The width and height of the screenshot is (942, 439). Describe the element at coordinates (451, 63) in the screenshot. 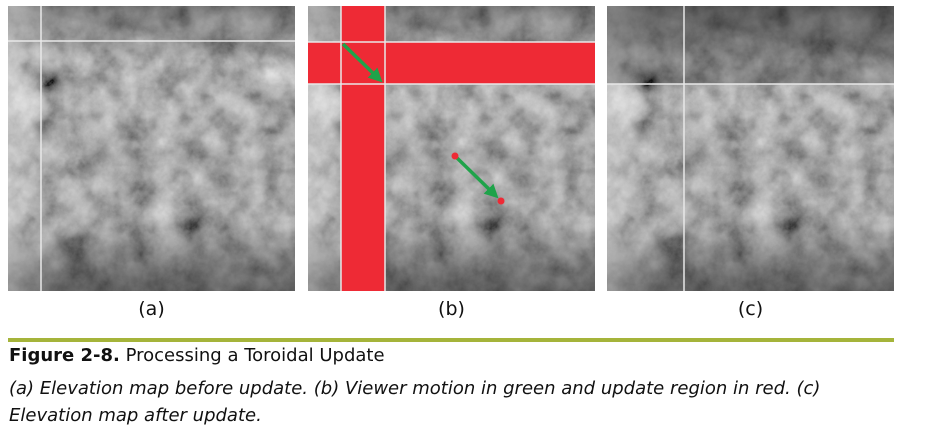

I see `update-region-horizontal` at that location.